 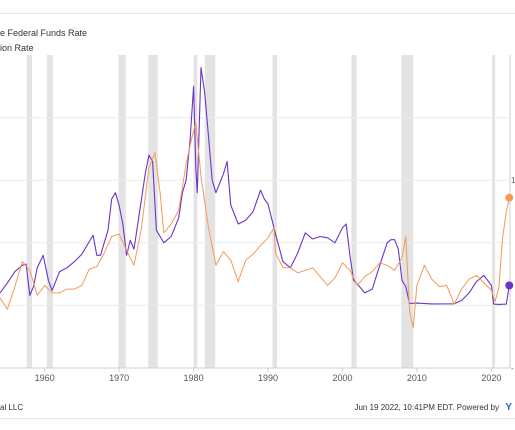 What do you see at coordinates (17, 48) in the screenshot?
I see `legend-item-inflation: ion Rate` at bounding box center [17, 48].